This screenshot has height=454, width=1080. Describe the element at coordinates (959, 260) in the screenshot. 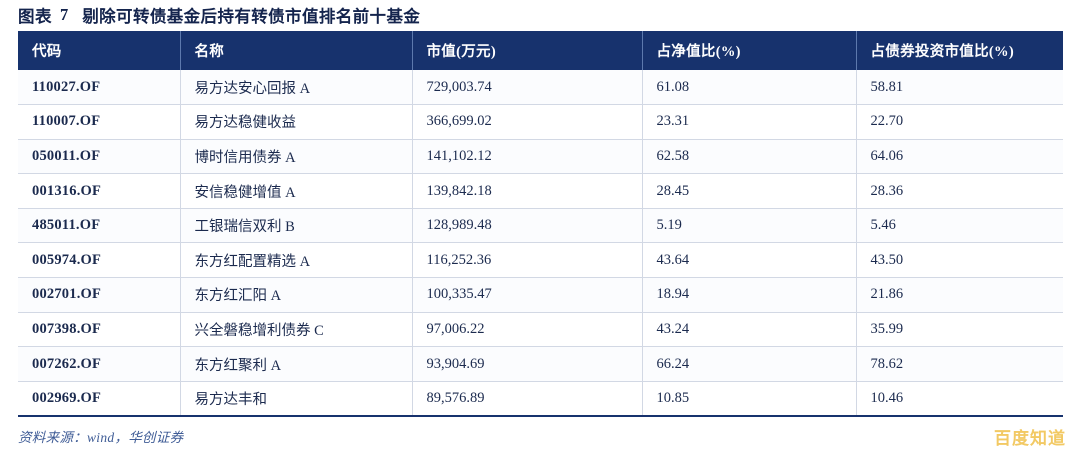

I see `cell-bond-ratio: 43.50` at that location.